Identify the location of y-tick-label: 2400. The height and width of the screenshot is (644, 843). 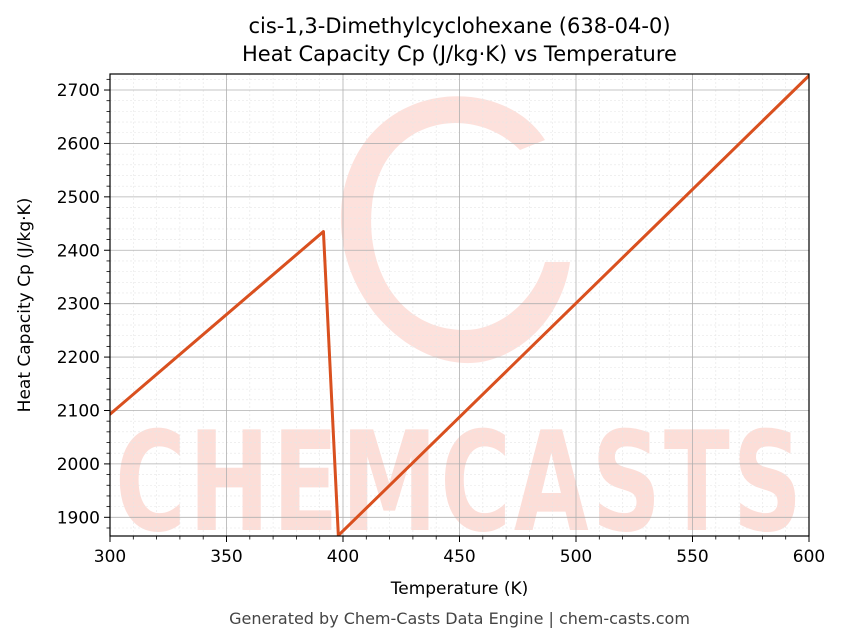
(78, 251).